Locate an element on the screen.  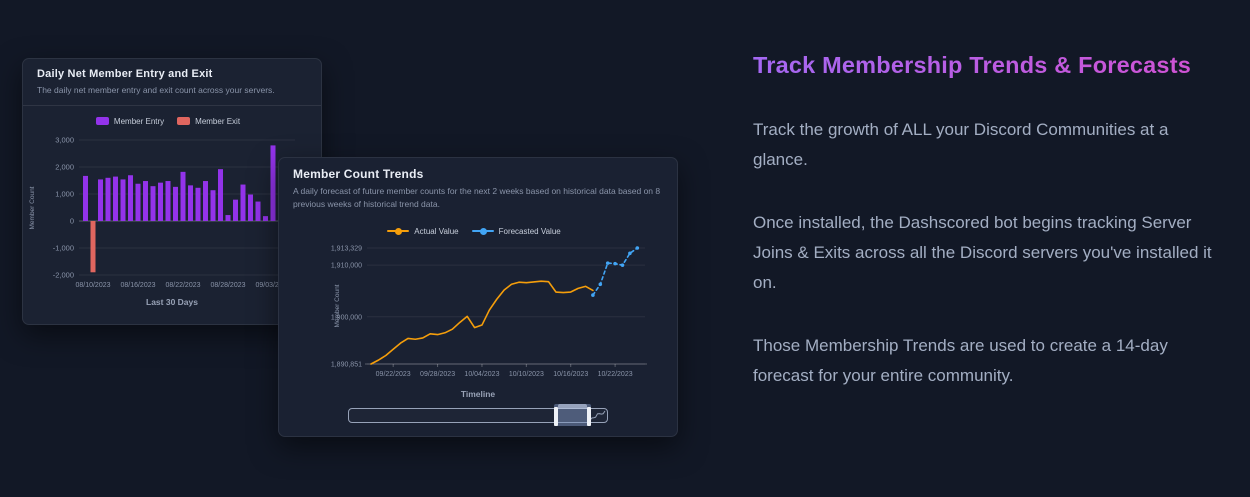
svg-text: 10/16/2023 is located at coordinates (570, 374).